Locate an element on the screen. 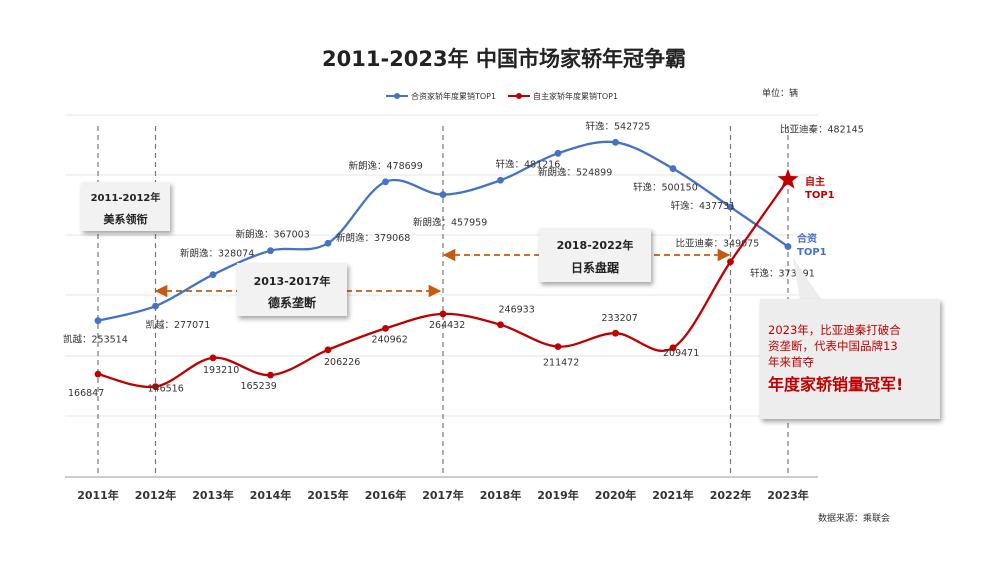 This screenshot has width=1000, height=562. era-american-name: 美系领衔 is located at coordinates (126, 219).